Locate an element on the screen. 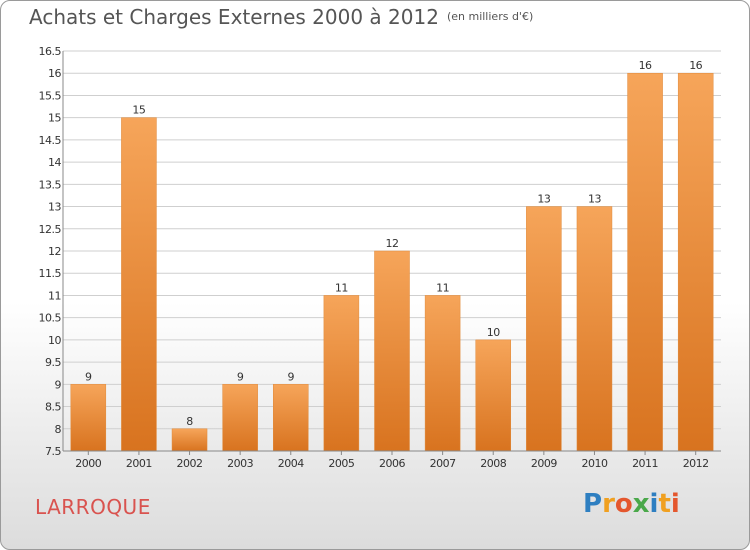 The height and width of the screenshot is (550, 750). bar-2011 is located at coordinates (645, 262).